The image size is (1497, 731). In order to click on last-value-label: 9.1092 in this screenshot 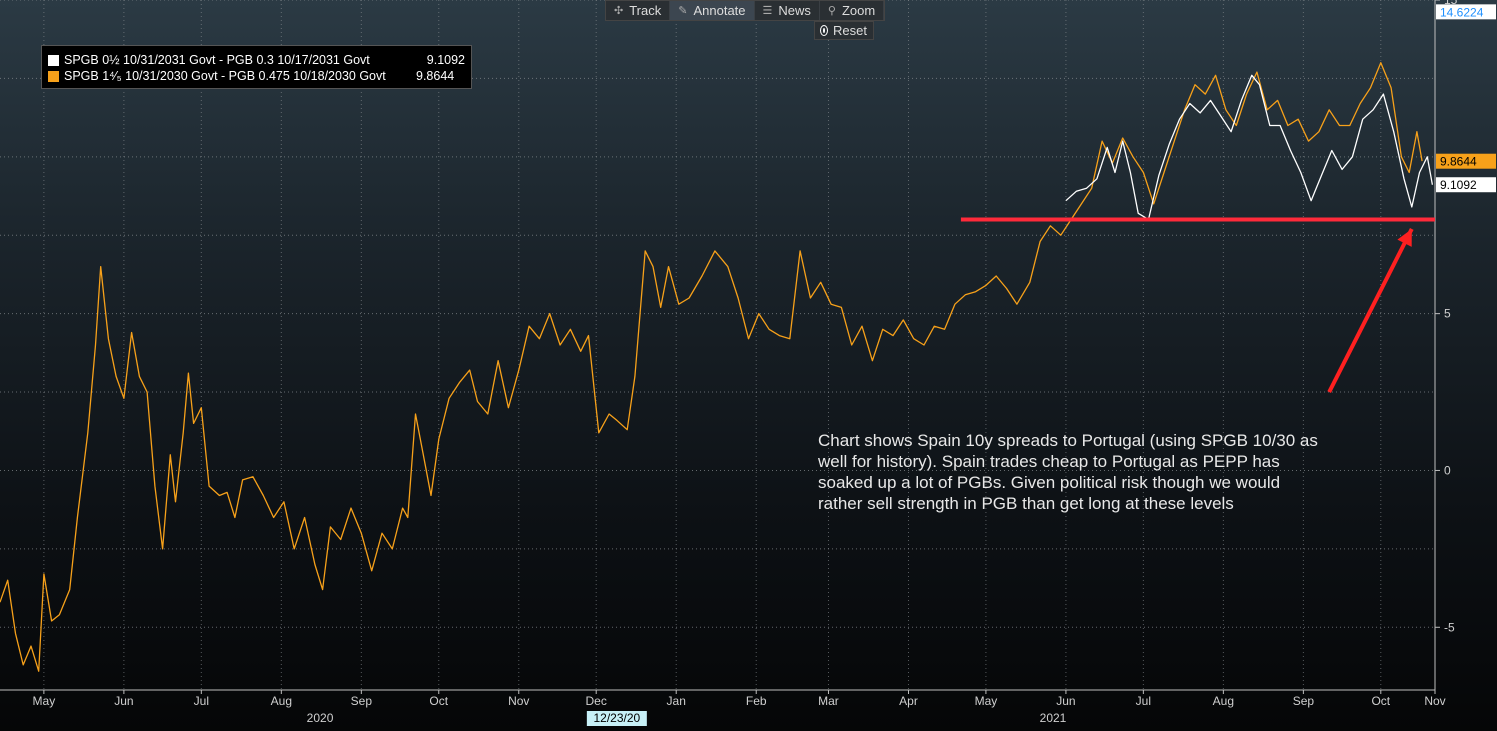, I will do `click(1458, 185)`.